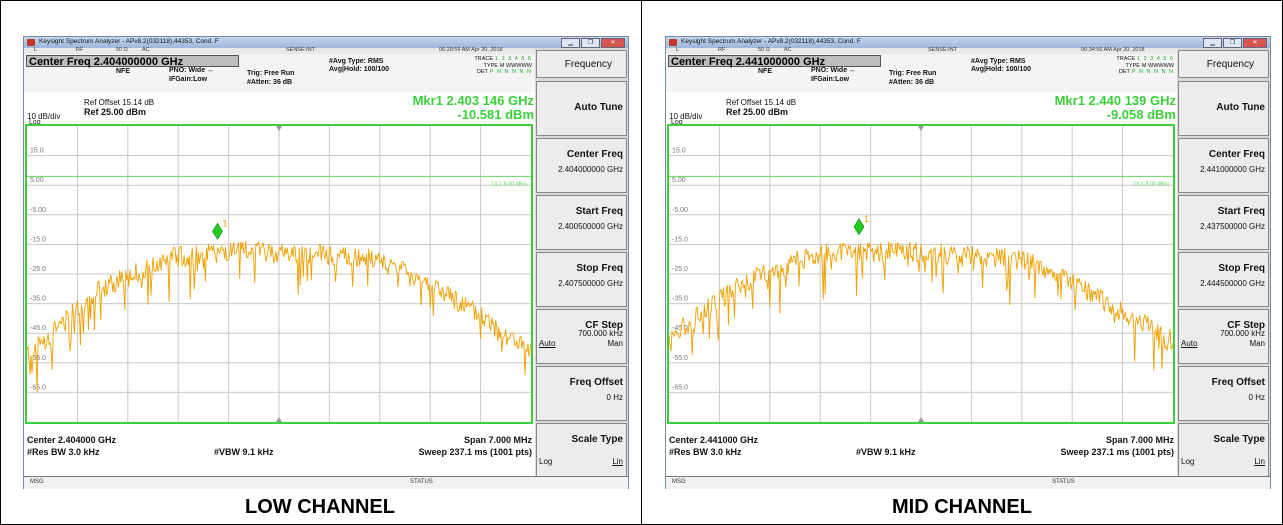 This screenshot has width=1283, height=525. Describe the element at coordinates (1113, 50) in the screenshot. I see `timestamp: 06:34:56 AM Apr 20, 2018` at that location.